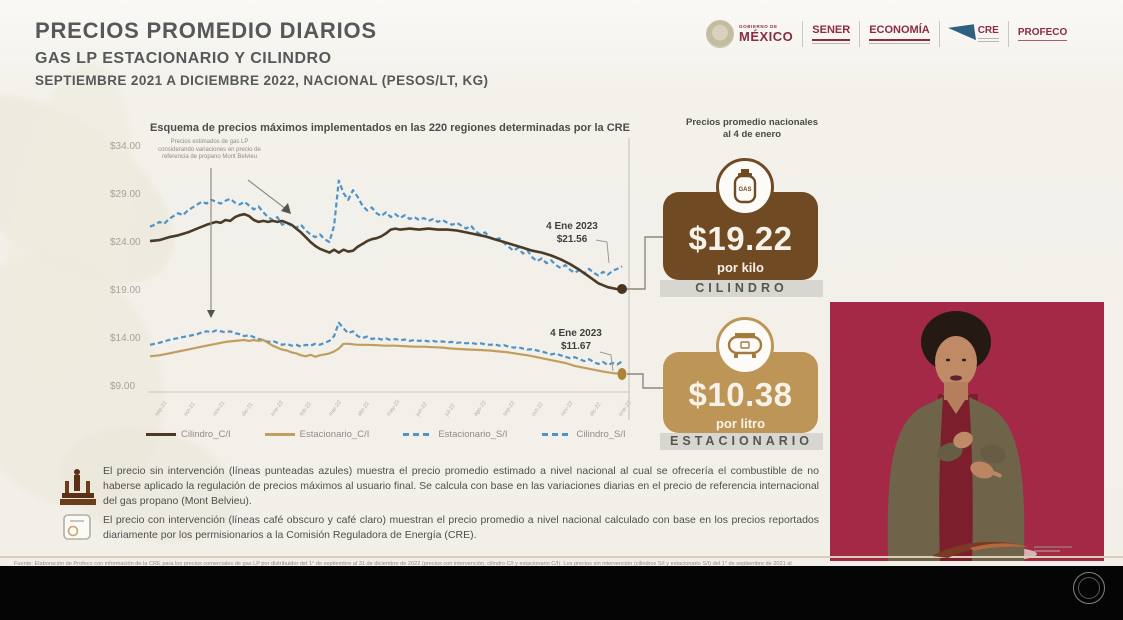 The image size is (1123, 620). I want to click on legend-label: Estacionario_C/I, so click(334, 434).